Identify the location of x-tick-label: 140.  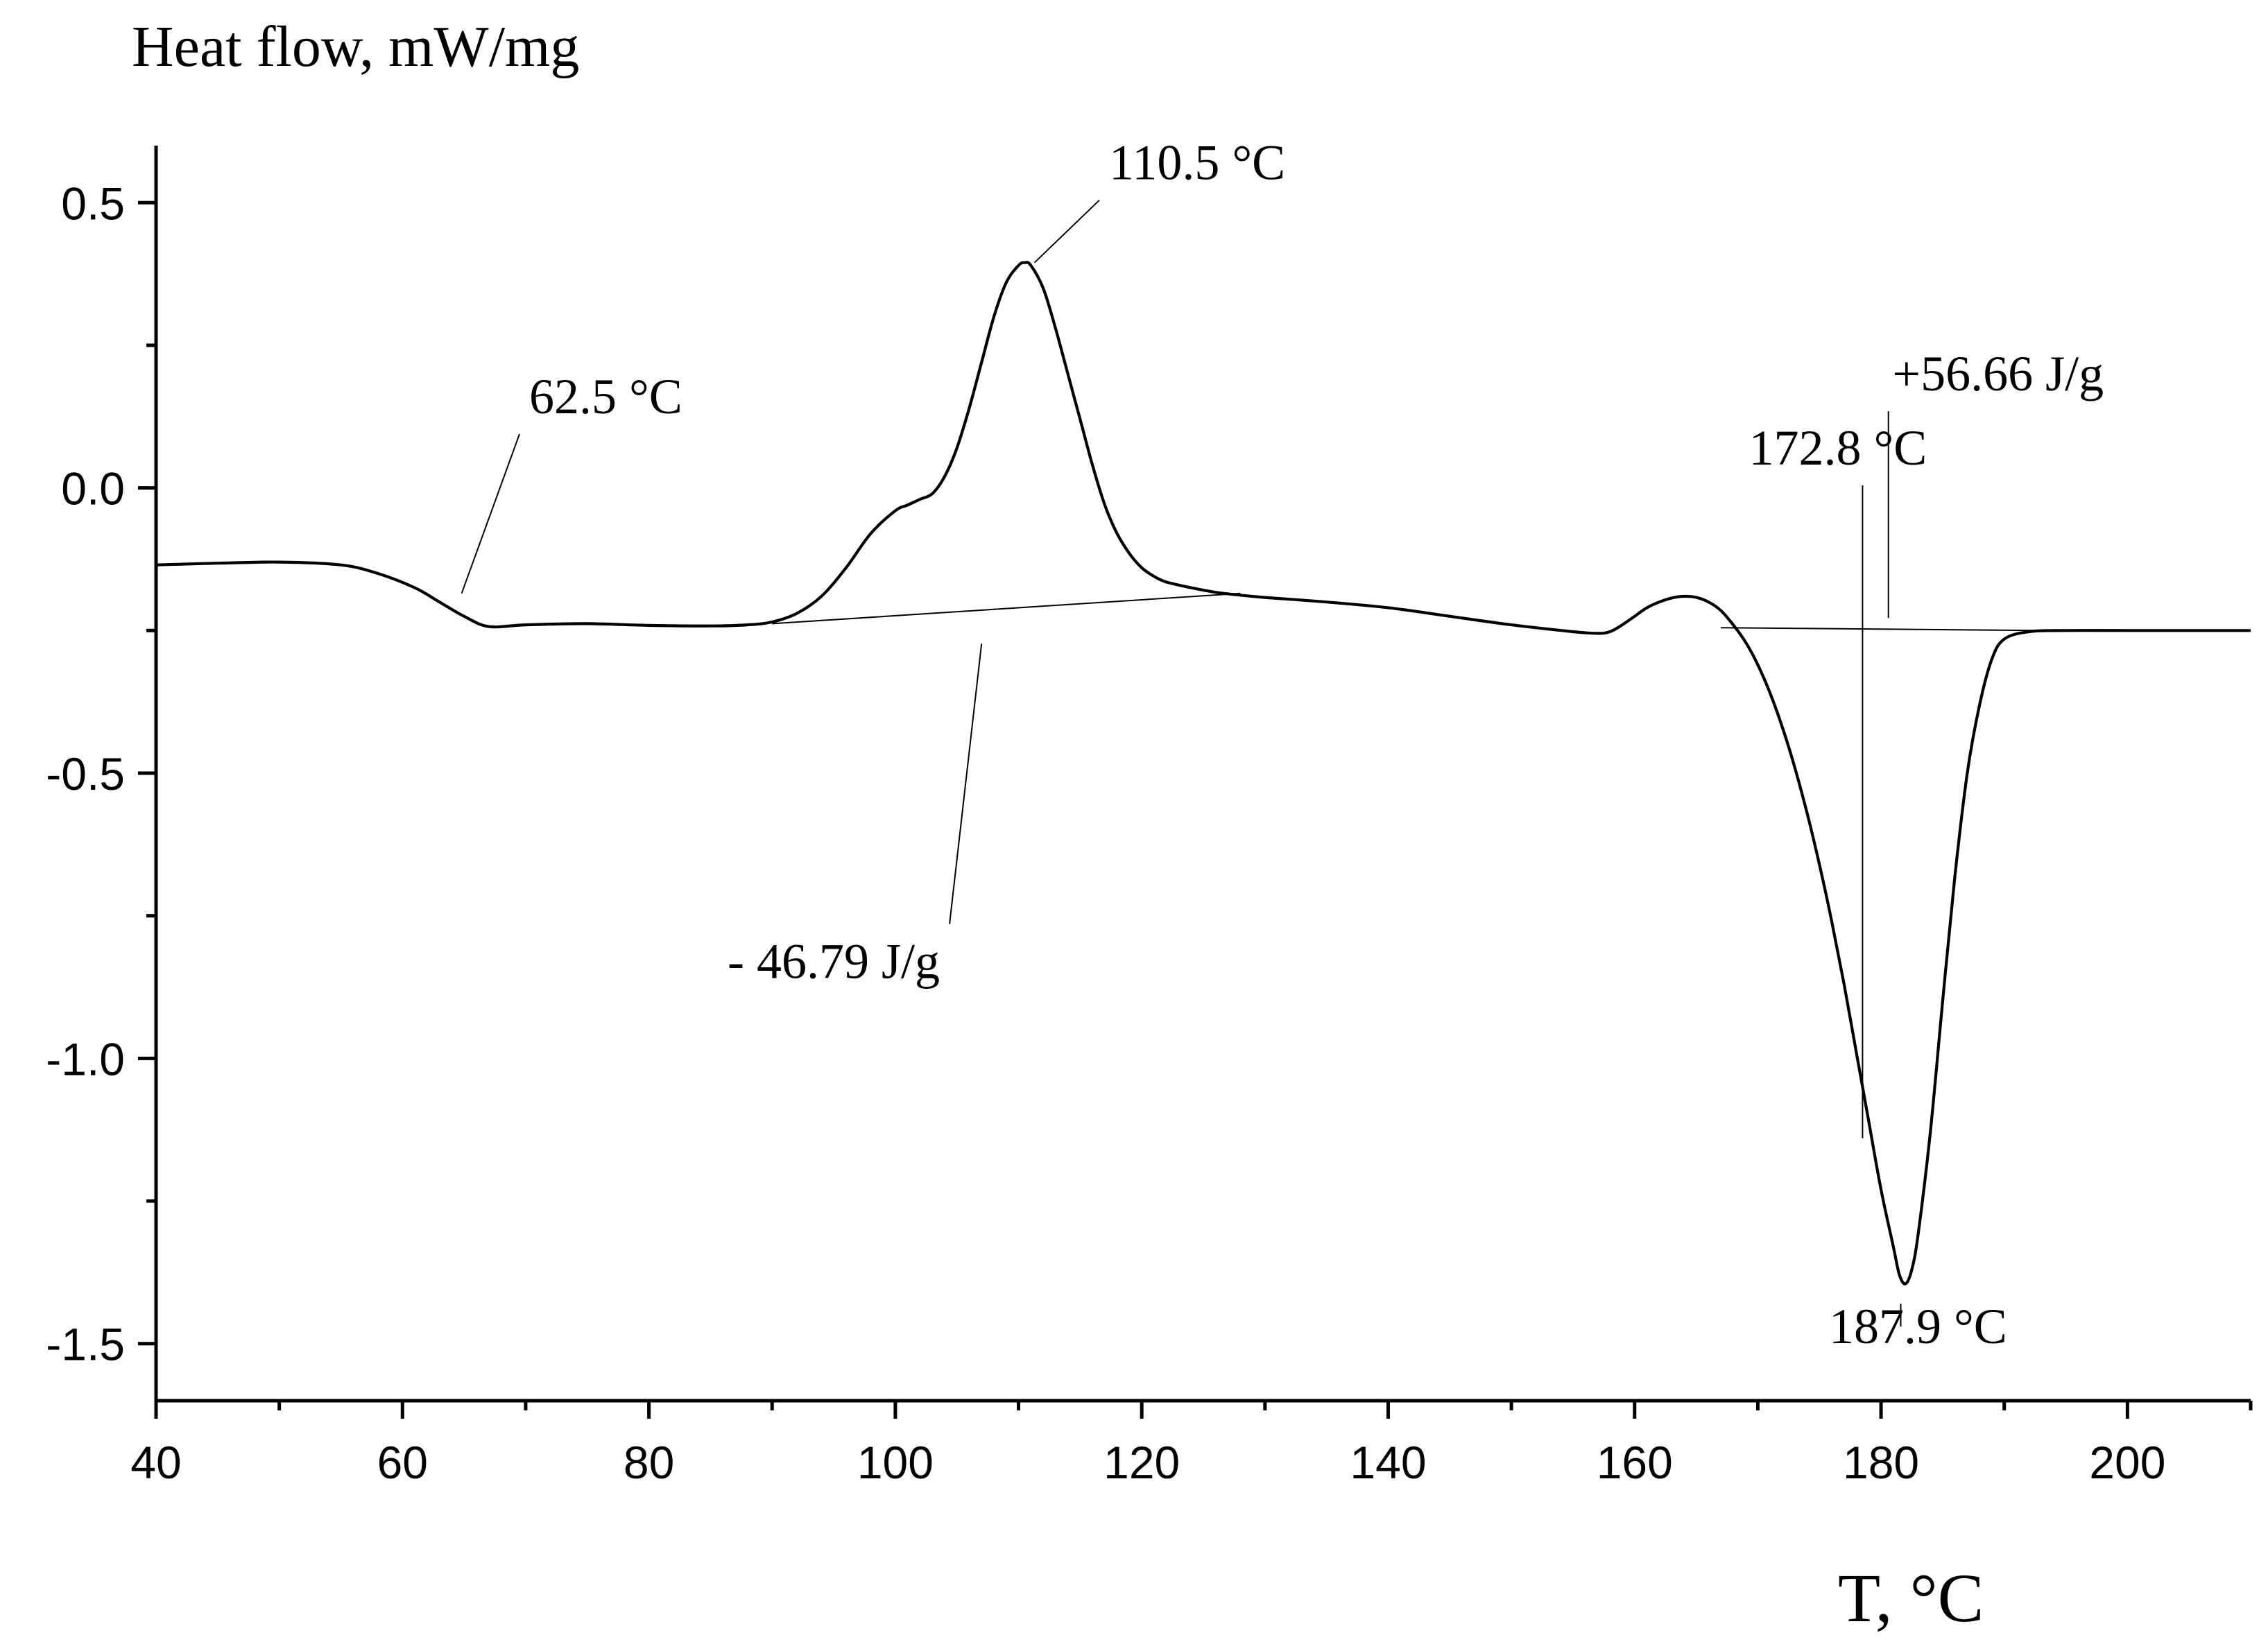
(1388, 1462).